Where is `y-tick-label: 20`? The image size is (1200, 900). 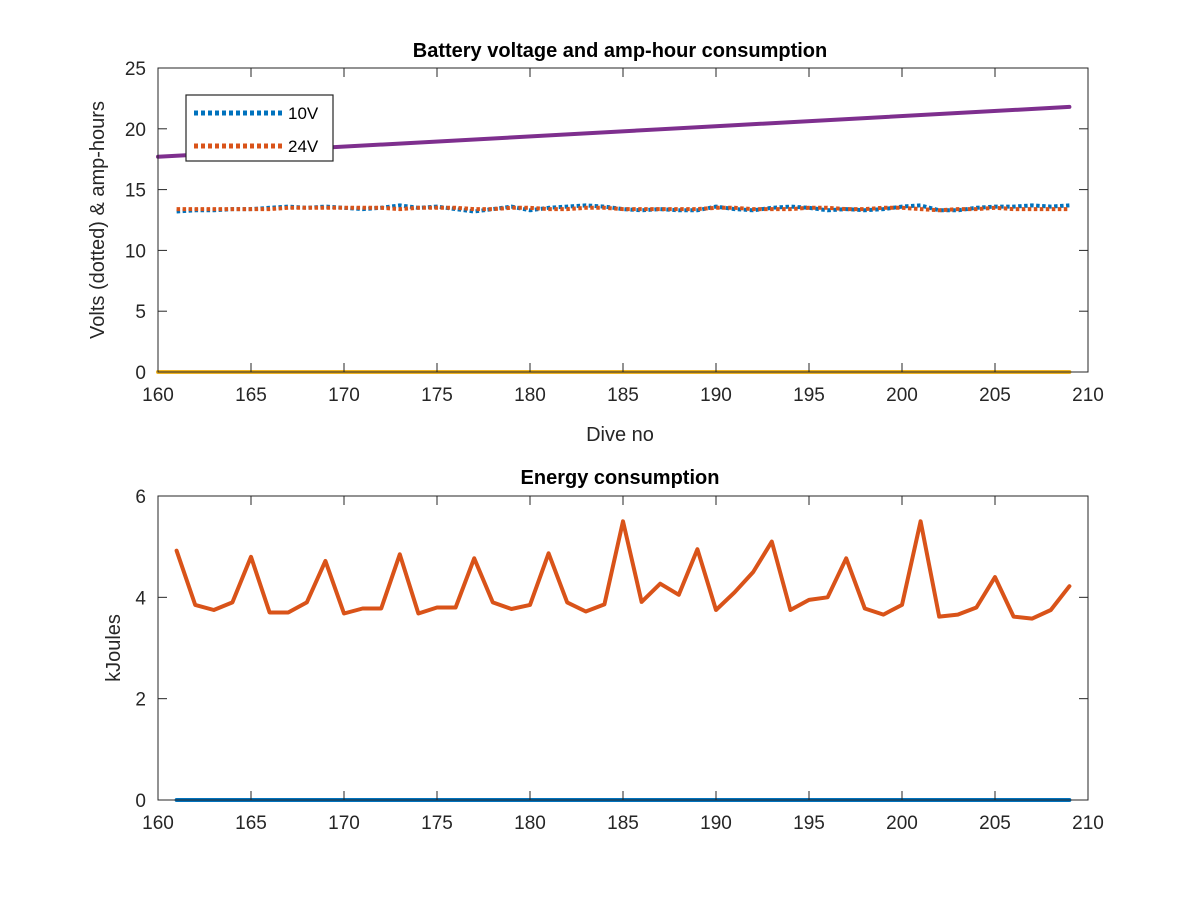
y-tick-label: 20 is located at coordinates (135, 130).